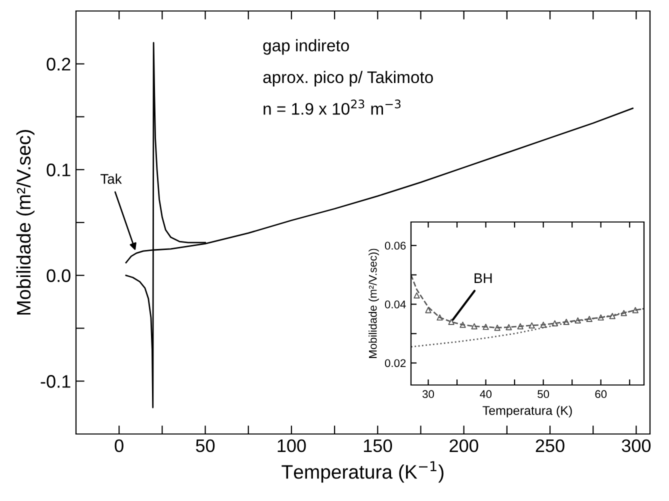  What do you see at coordinates (550, 445) in the screenshot?
I see `x-tick-label: 250` at bounding box center [550, 445].